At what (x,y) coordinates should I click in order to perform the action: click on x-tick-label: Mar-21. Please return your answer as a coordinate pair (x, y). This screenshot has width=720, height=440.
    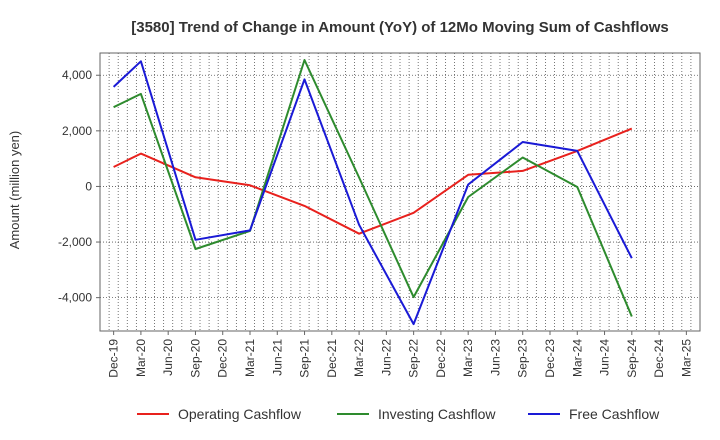
    Looking at the image, I should click on (250, 358).